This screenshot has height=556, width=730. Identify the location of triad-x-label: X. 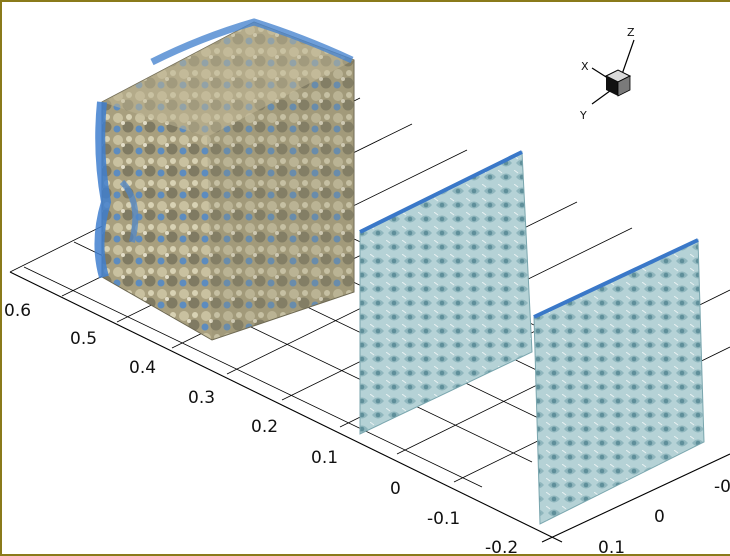
(585, 66).